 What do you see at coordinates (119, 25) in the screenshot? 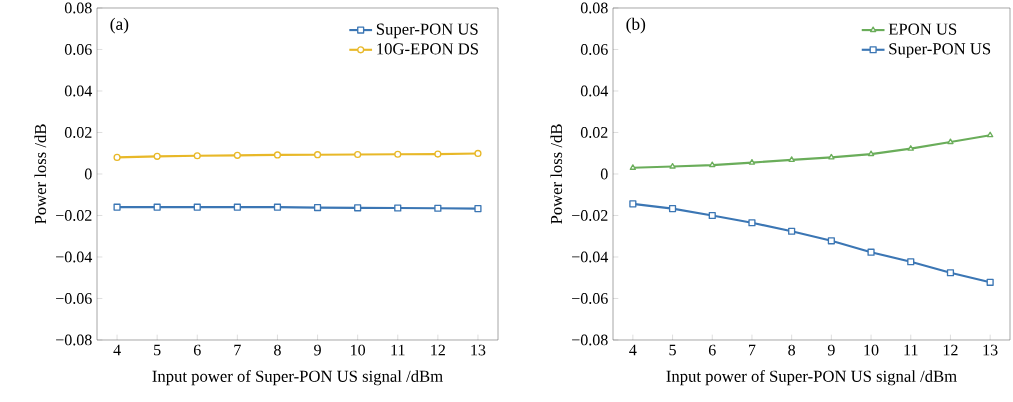
I see `annotation: (a)` at bounding box center [119, 25].